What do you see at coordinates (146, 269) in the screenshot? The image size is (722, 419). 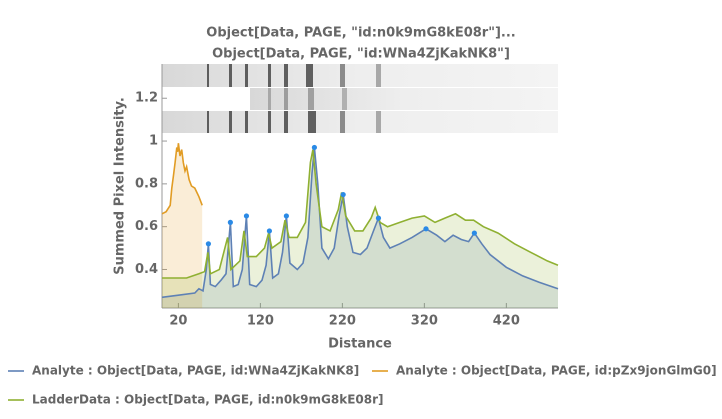 I see `y-tick-label: 0.4` at bounding box center [146, 269].